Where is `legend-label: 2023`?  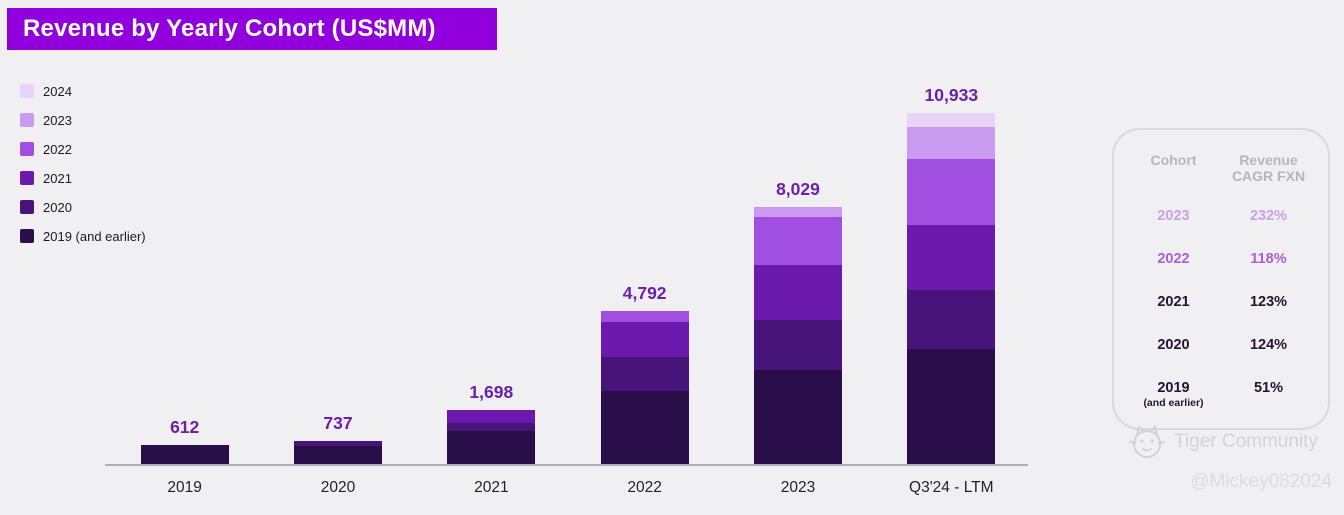
legend-label: 2023 is located at coordinates (57, 120).